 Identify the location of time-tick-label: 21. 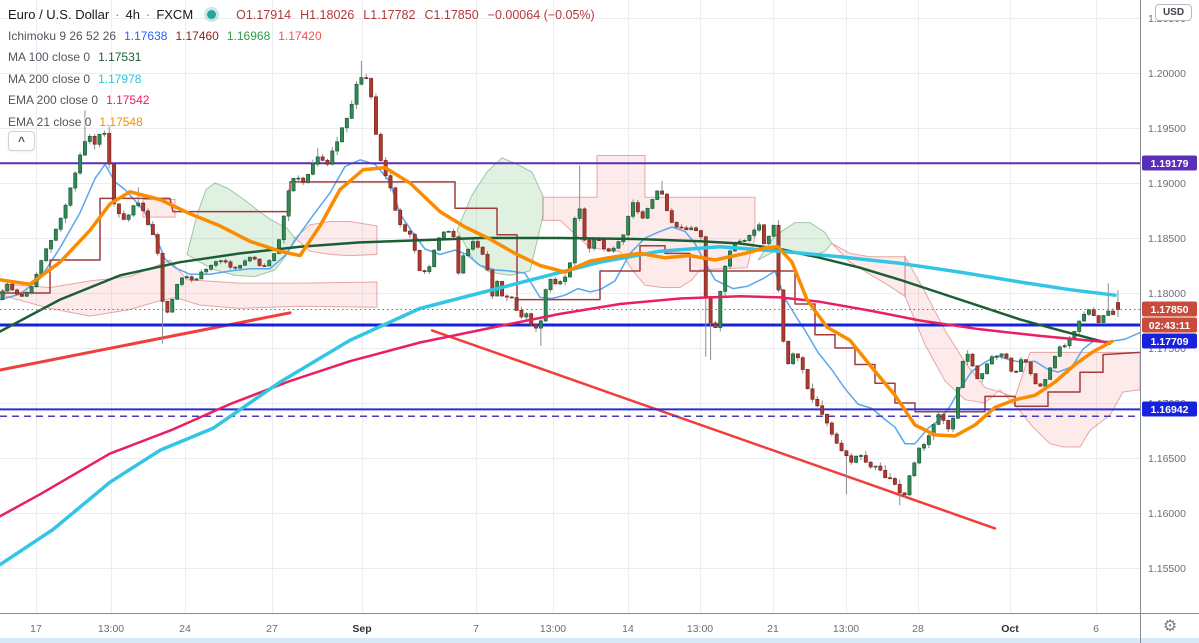
(773, 629).